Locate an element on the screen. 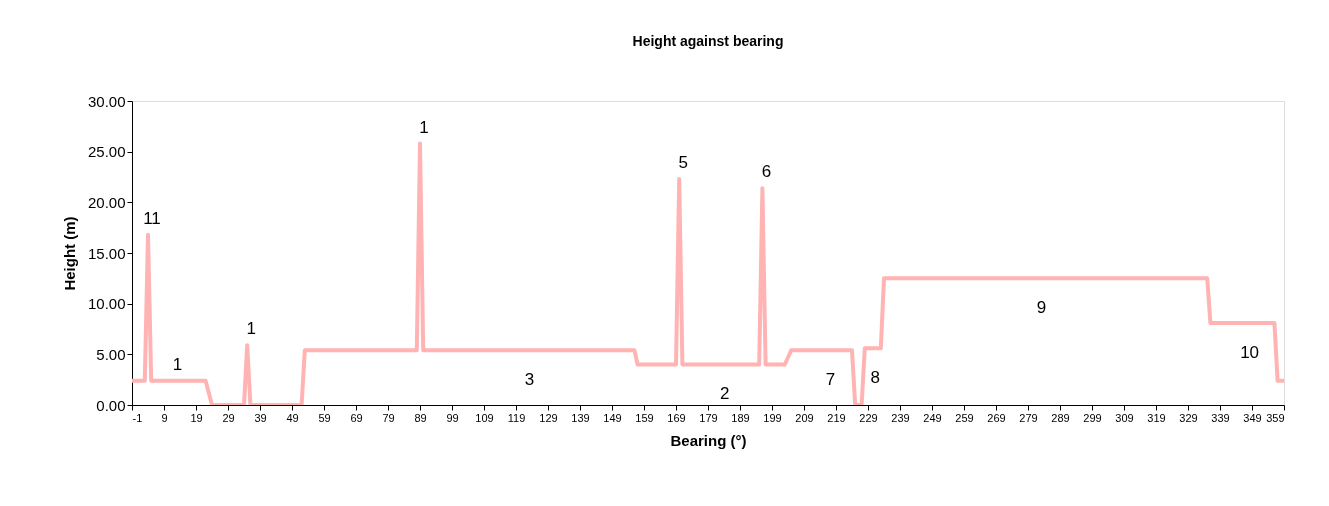 The width and height of the screenshot is (1329, 506). x-tick-label: 119 is located at coordinates (516, 417).